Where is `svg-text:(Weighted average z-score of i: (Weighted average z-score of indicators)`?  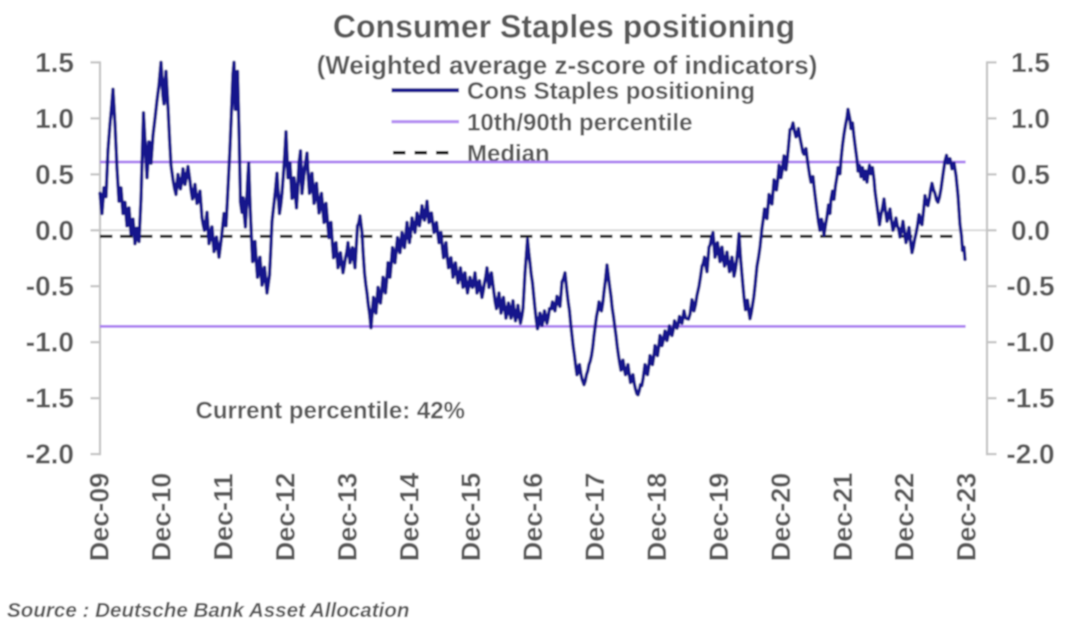
svg-text:(Weighted average z-score of i: (Weighted average z-score of indicators) is located at coordinates (567, 65).